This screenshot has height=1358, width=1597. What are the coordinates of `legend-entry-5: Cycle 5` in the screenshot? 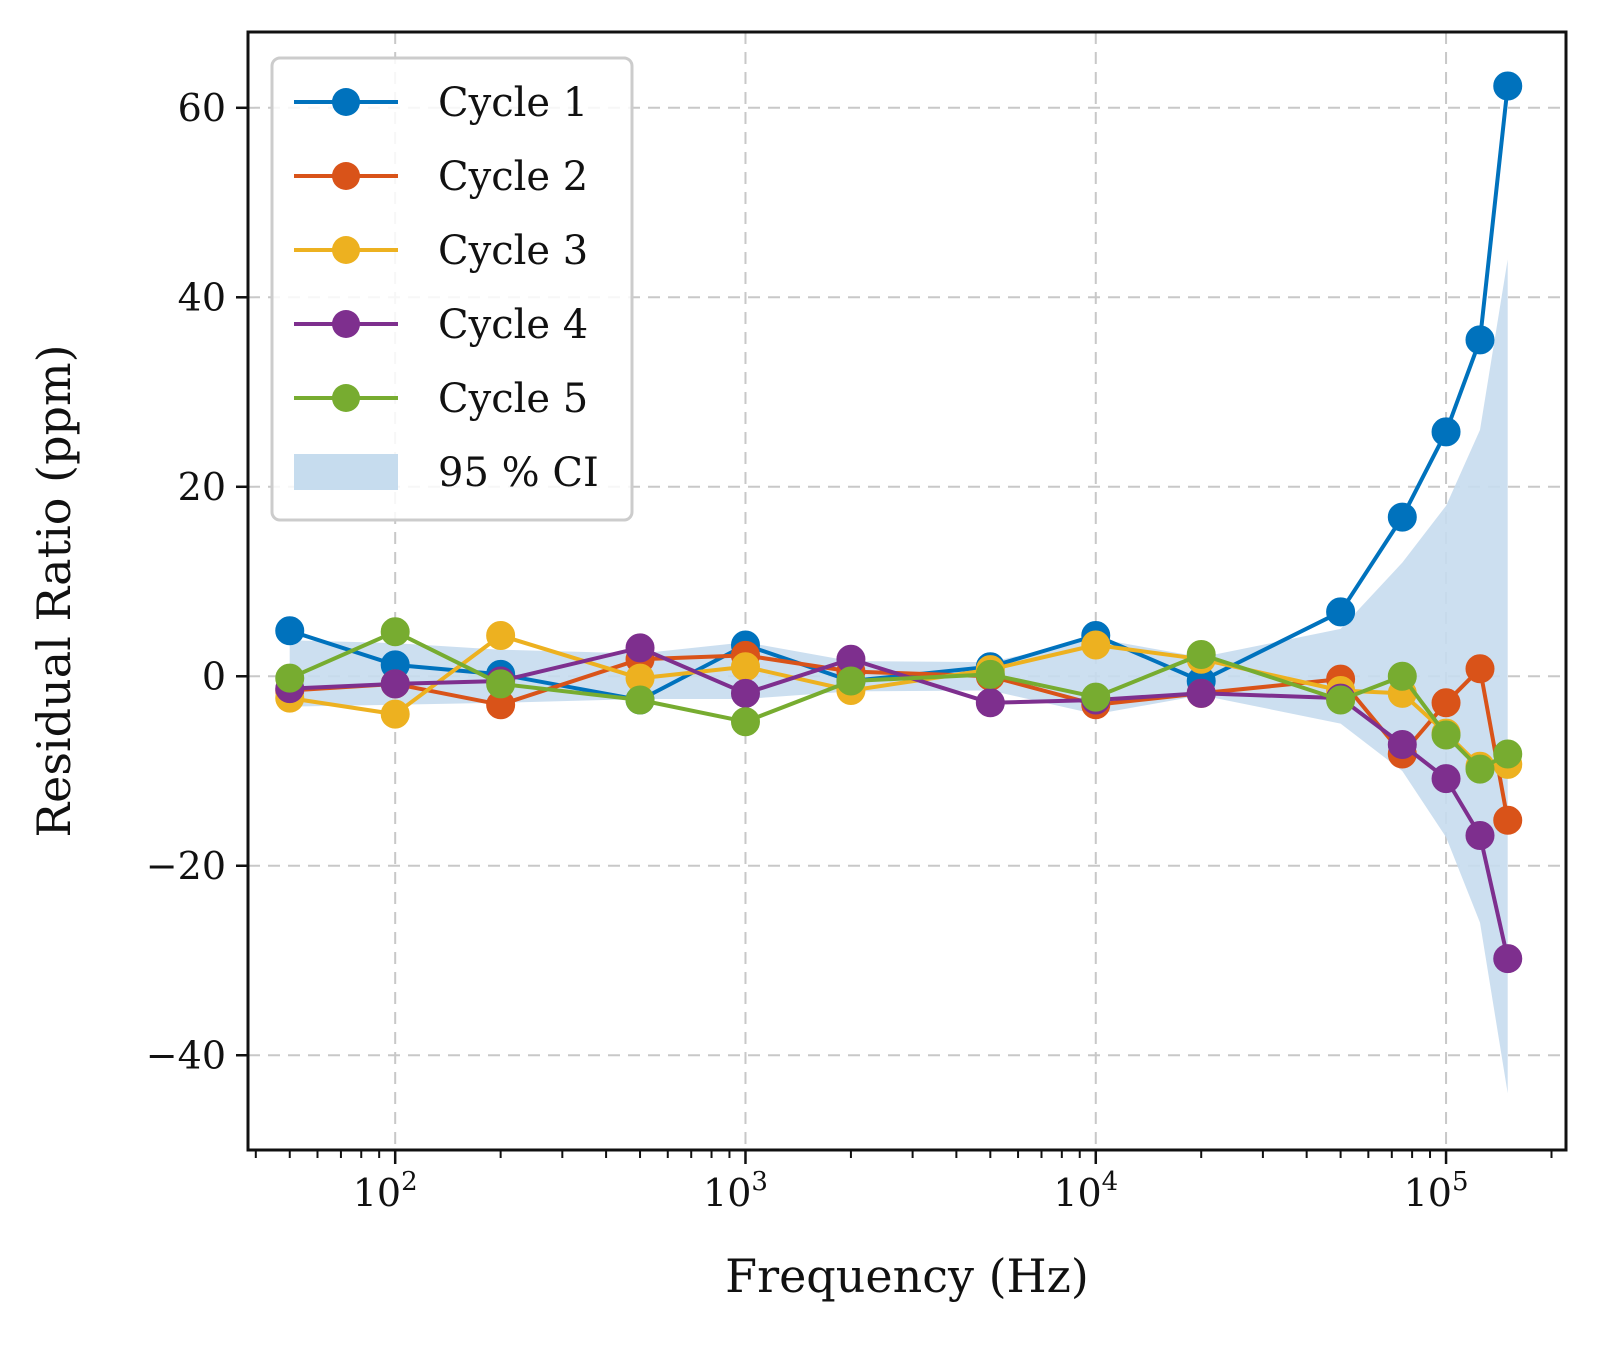 It's located at (441, 399).